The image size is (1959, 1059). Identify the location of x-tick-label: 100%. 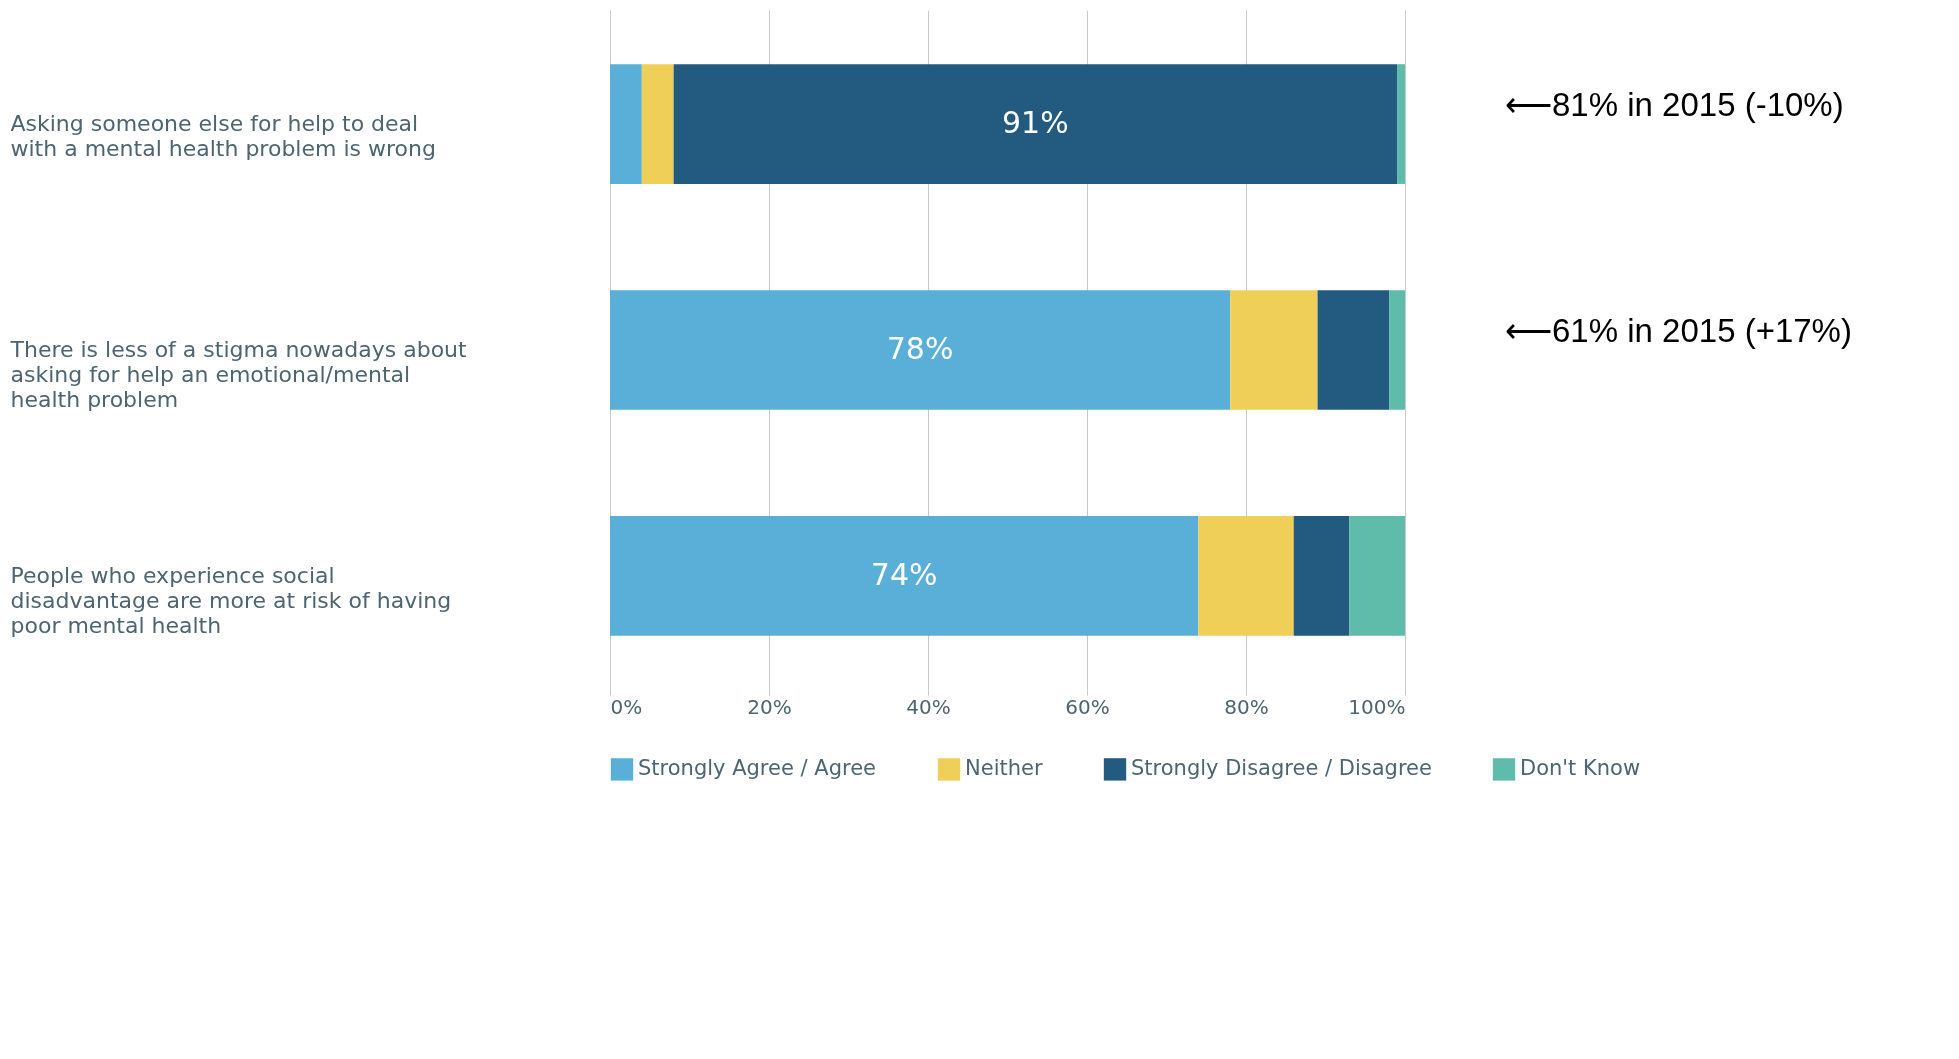
(1377, 706).